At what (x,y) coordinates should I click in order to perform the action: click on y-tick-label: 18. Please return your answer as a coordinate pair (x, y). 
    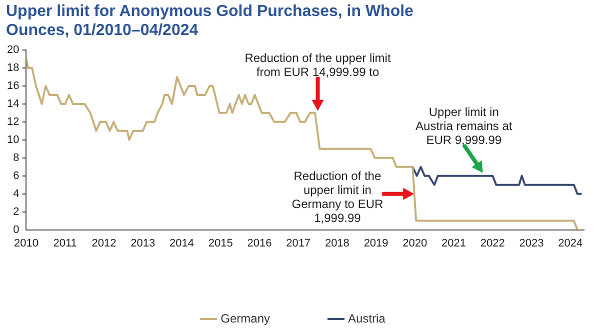
    Looking at the image, I should click on (13, 68).